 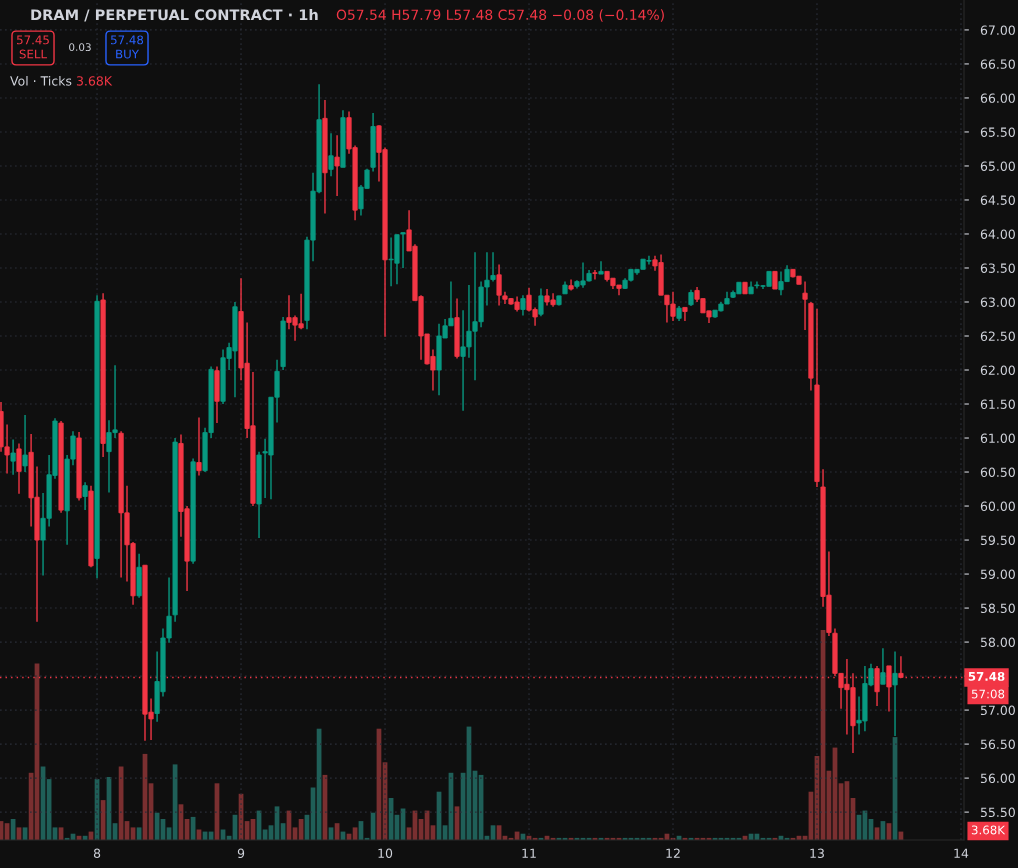 What do you see at coordinates (94, 81) in the screenshot?
I see `annotation: 3.68K` at bounding box center [94, 81].